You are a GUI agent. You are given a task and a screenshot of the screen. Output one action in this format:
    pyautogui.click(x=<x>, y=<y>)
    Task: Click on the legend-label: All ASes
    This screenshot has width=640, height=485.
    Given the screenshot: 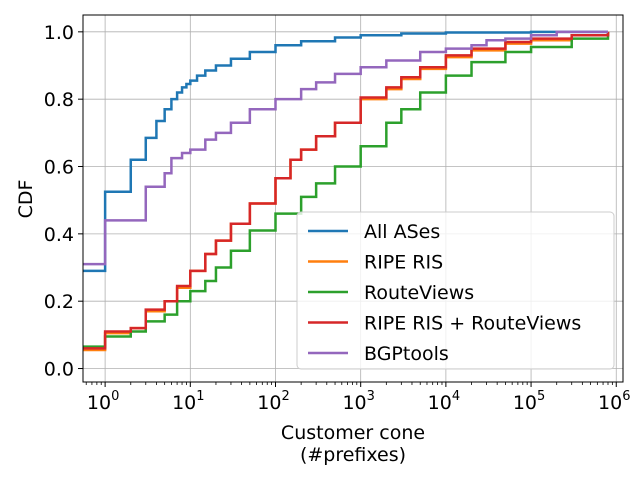 What is the action you would take?
    pyautogui.click(x=402, y=232)
    